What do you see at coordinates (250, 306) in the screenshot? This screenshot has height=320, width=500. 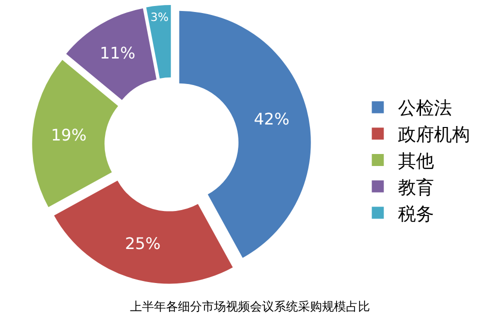 I see `text: 上半年各细分市场视频会议系统采购规模占比` at bounding box center [250, 306].